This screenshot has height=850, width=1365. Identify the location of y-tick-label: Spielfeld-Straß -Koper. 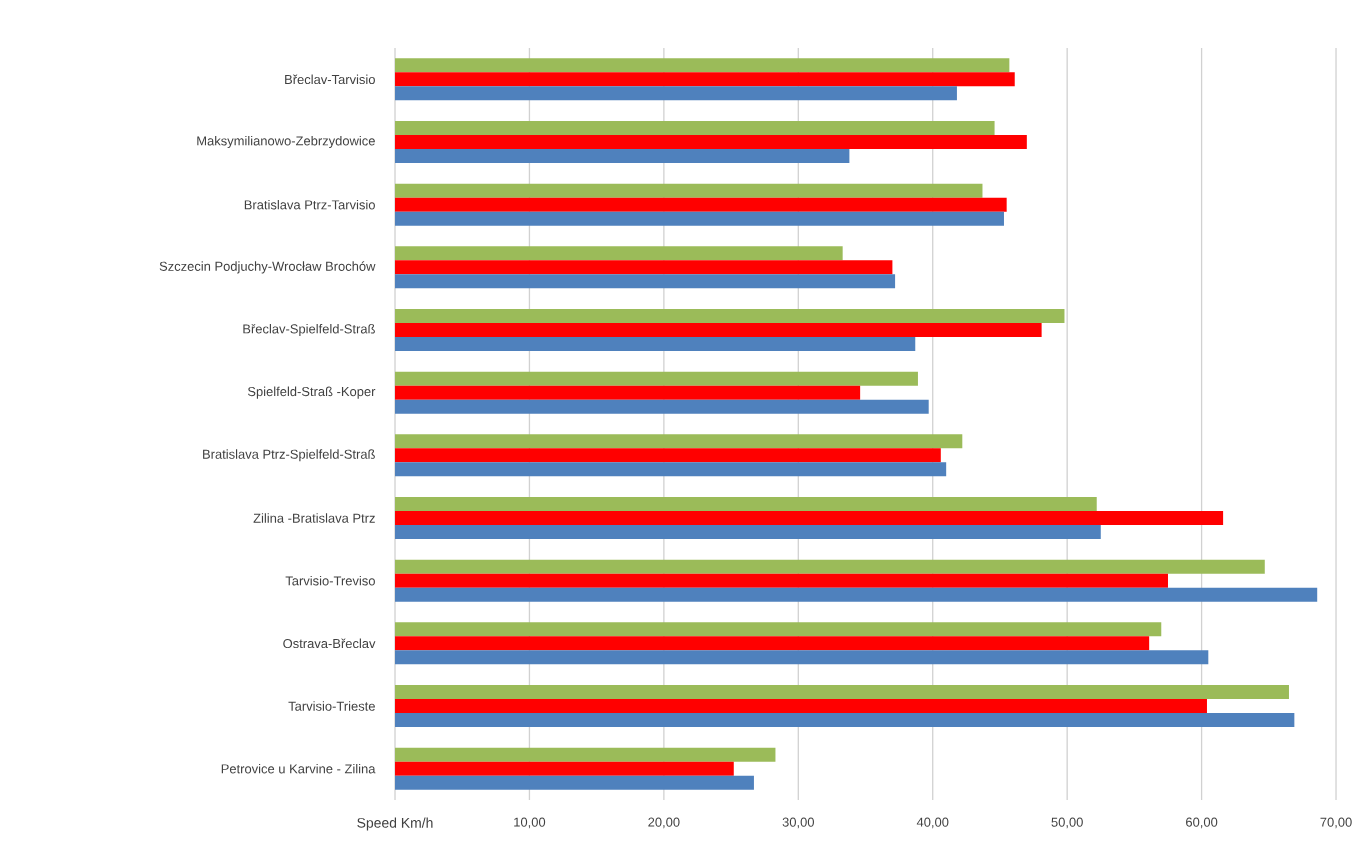
(311, 392).